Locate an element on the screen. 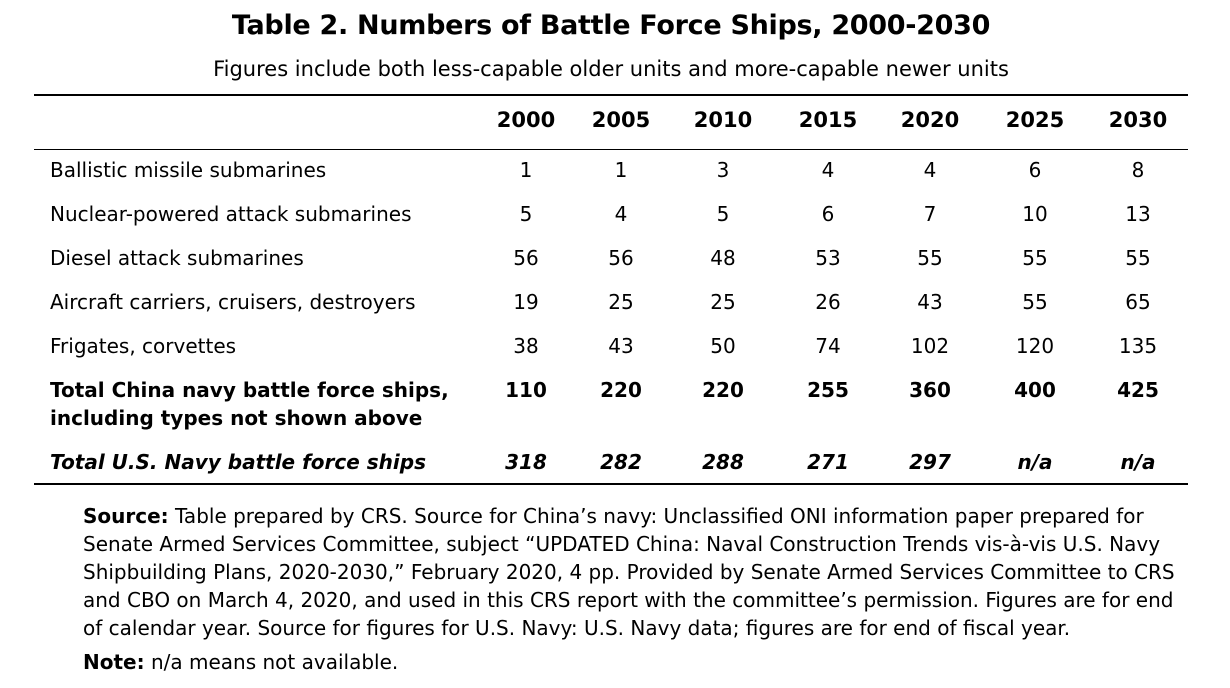  table-cell: 271 is located at coordinates (828, 462).